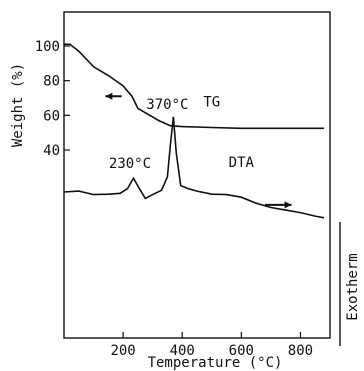 This screenshot has width=364, height=371. I want to click on tg-arrow-head, so click(109, 96).